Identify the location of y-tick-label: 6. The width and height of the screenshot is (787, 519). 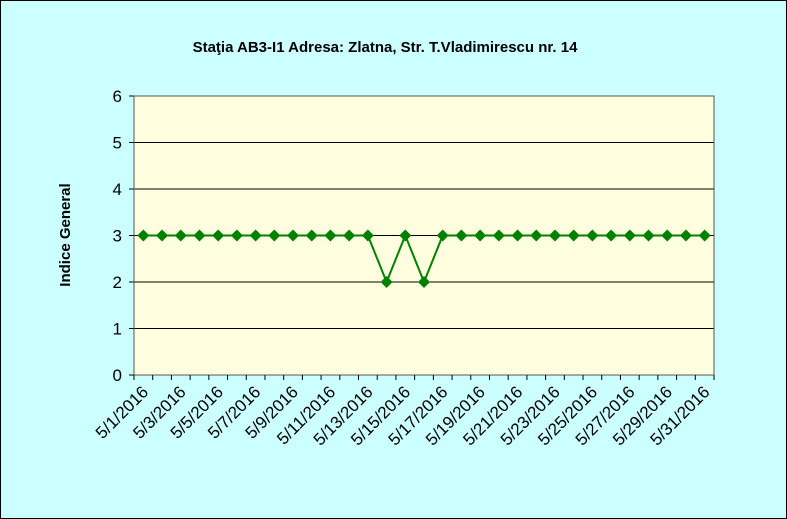
(117, 96).